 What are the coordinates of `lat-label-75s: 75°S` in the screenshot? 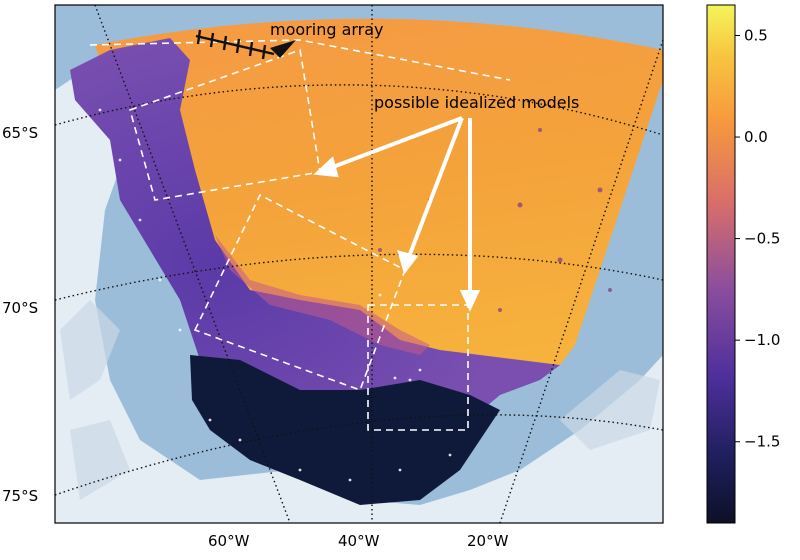 It's located at (20, 496).